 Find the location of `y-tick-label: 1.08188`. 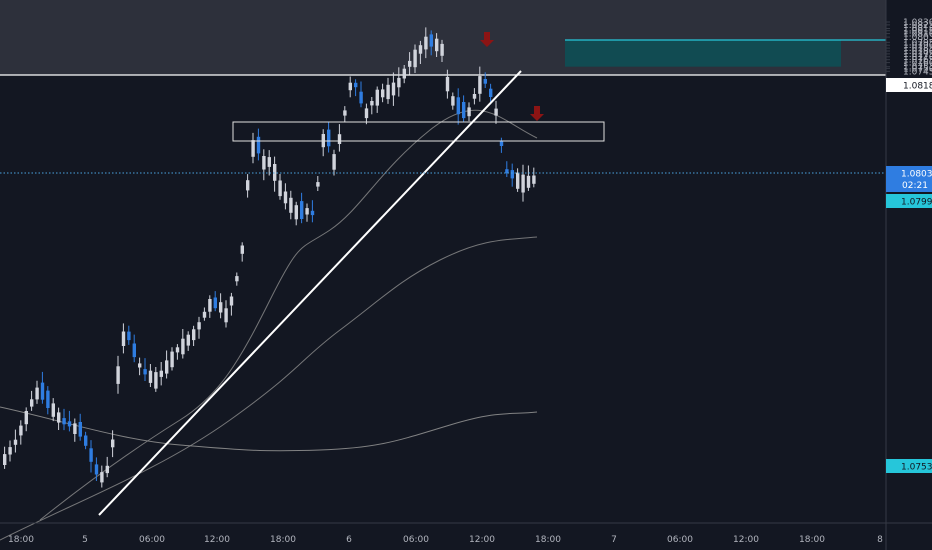

y-tick-label: 1.08188 is located at coordinates (917, 30).